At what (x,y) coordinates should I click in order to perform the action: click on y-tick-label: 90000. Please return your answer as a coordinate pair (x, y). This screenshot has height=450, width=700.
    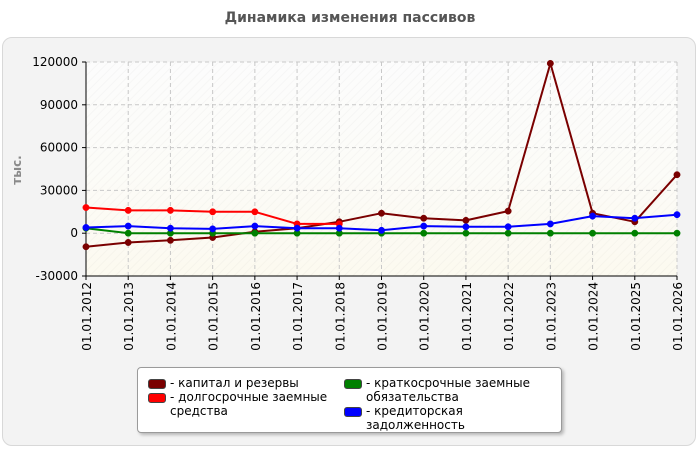
    Looking at the image, I should click on (59, 105).